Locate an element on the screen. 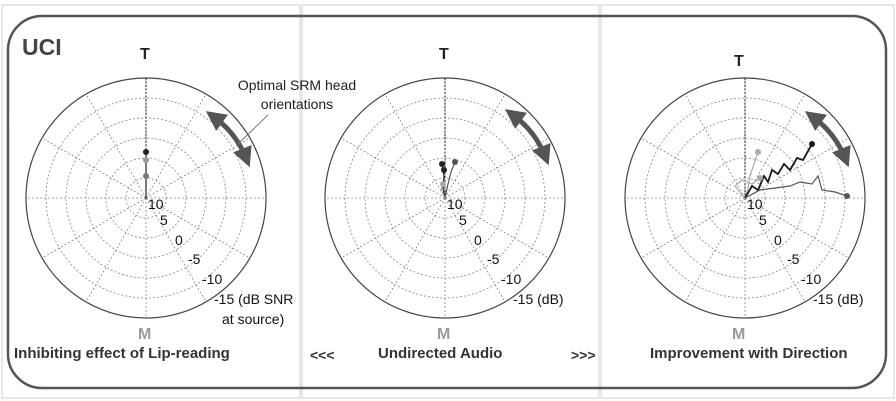 This screenshot has height=401, width=896. traces-direction is located at coordinates (792, 170).